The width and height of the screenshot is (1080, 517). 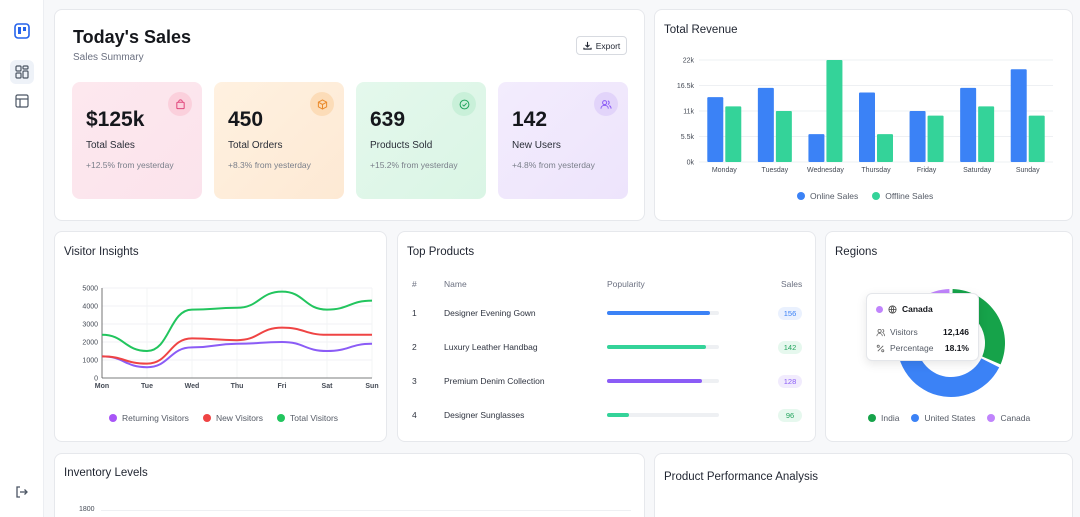 What do you see at coordinates (1028, 170) in the screenshot?
I see `x-tick-label: Sunday` at bounding box center [1028, 170].